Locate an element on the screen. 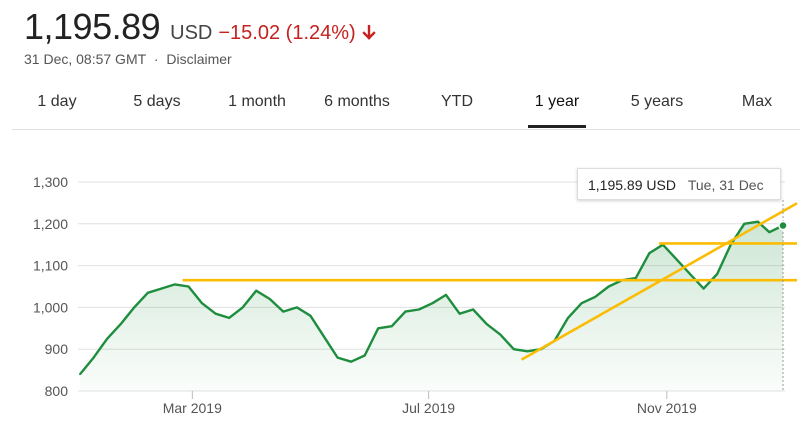 This screenshot has height=421, width=800. tab-5-days: 5 days is located at coordinates (156, 105).